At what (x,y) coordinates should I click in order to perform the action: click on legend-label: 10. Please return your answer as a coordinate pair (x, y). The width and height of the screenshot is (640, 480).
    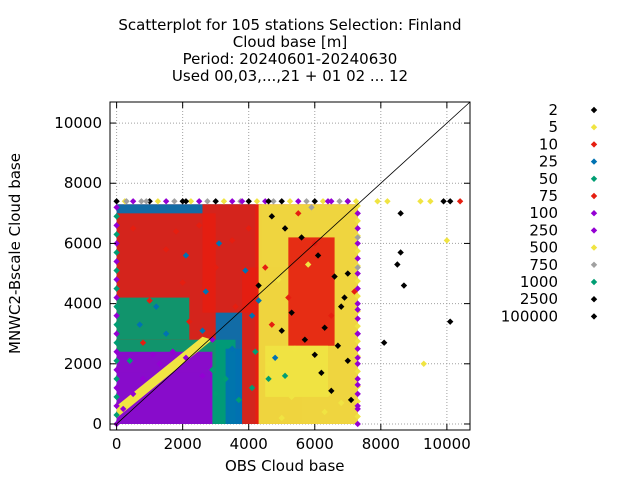
    Looking at the image, I should click on (548, 144).